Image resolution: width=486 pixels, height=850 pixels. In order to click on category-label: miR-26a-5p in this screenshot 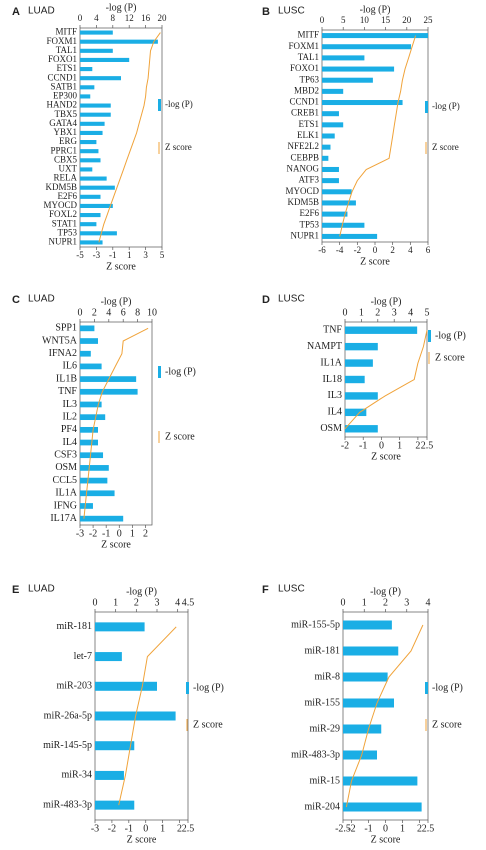, I will do `click(68, 715)`.